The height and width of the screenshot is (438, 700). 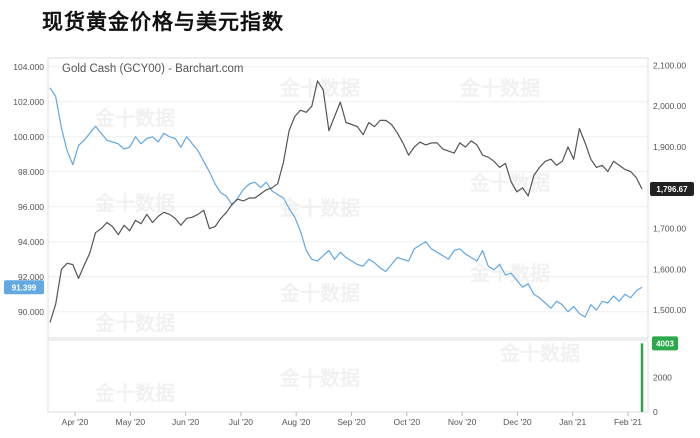 I want to click on x-tick-label: Oct '20, so click(x=406, y=422).